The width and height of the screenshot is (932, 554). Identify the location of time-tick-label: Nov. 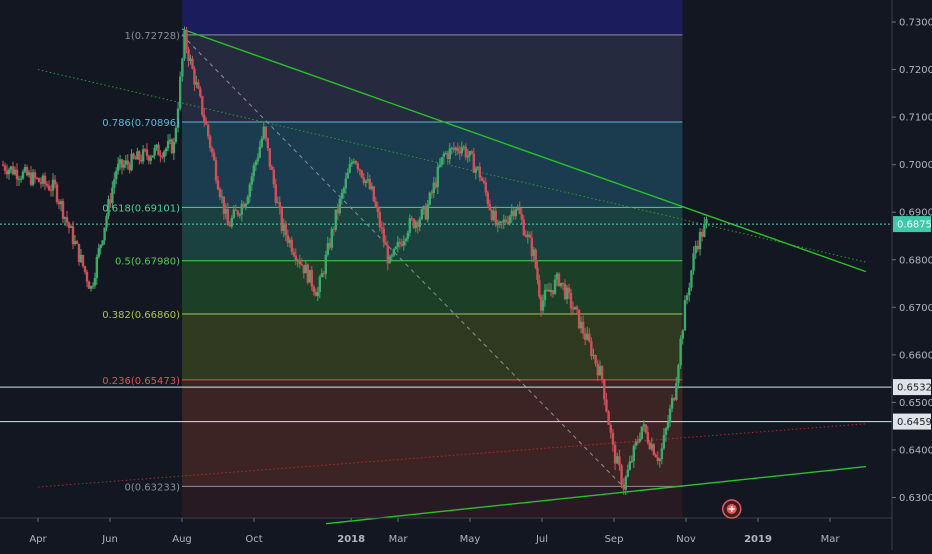
(686, 539).